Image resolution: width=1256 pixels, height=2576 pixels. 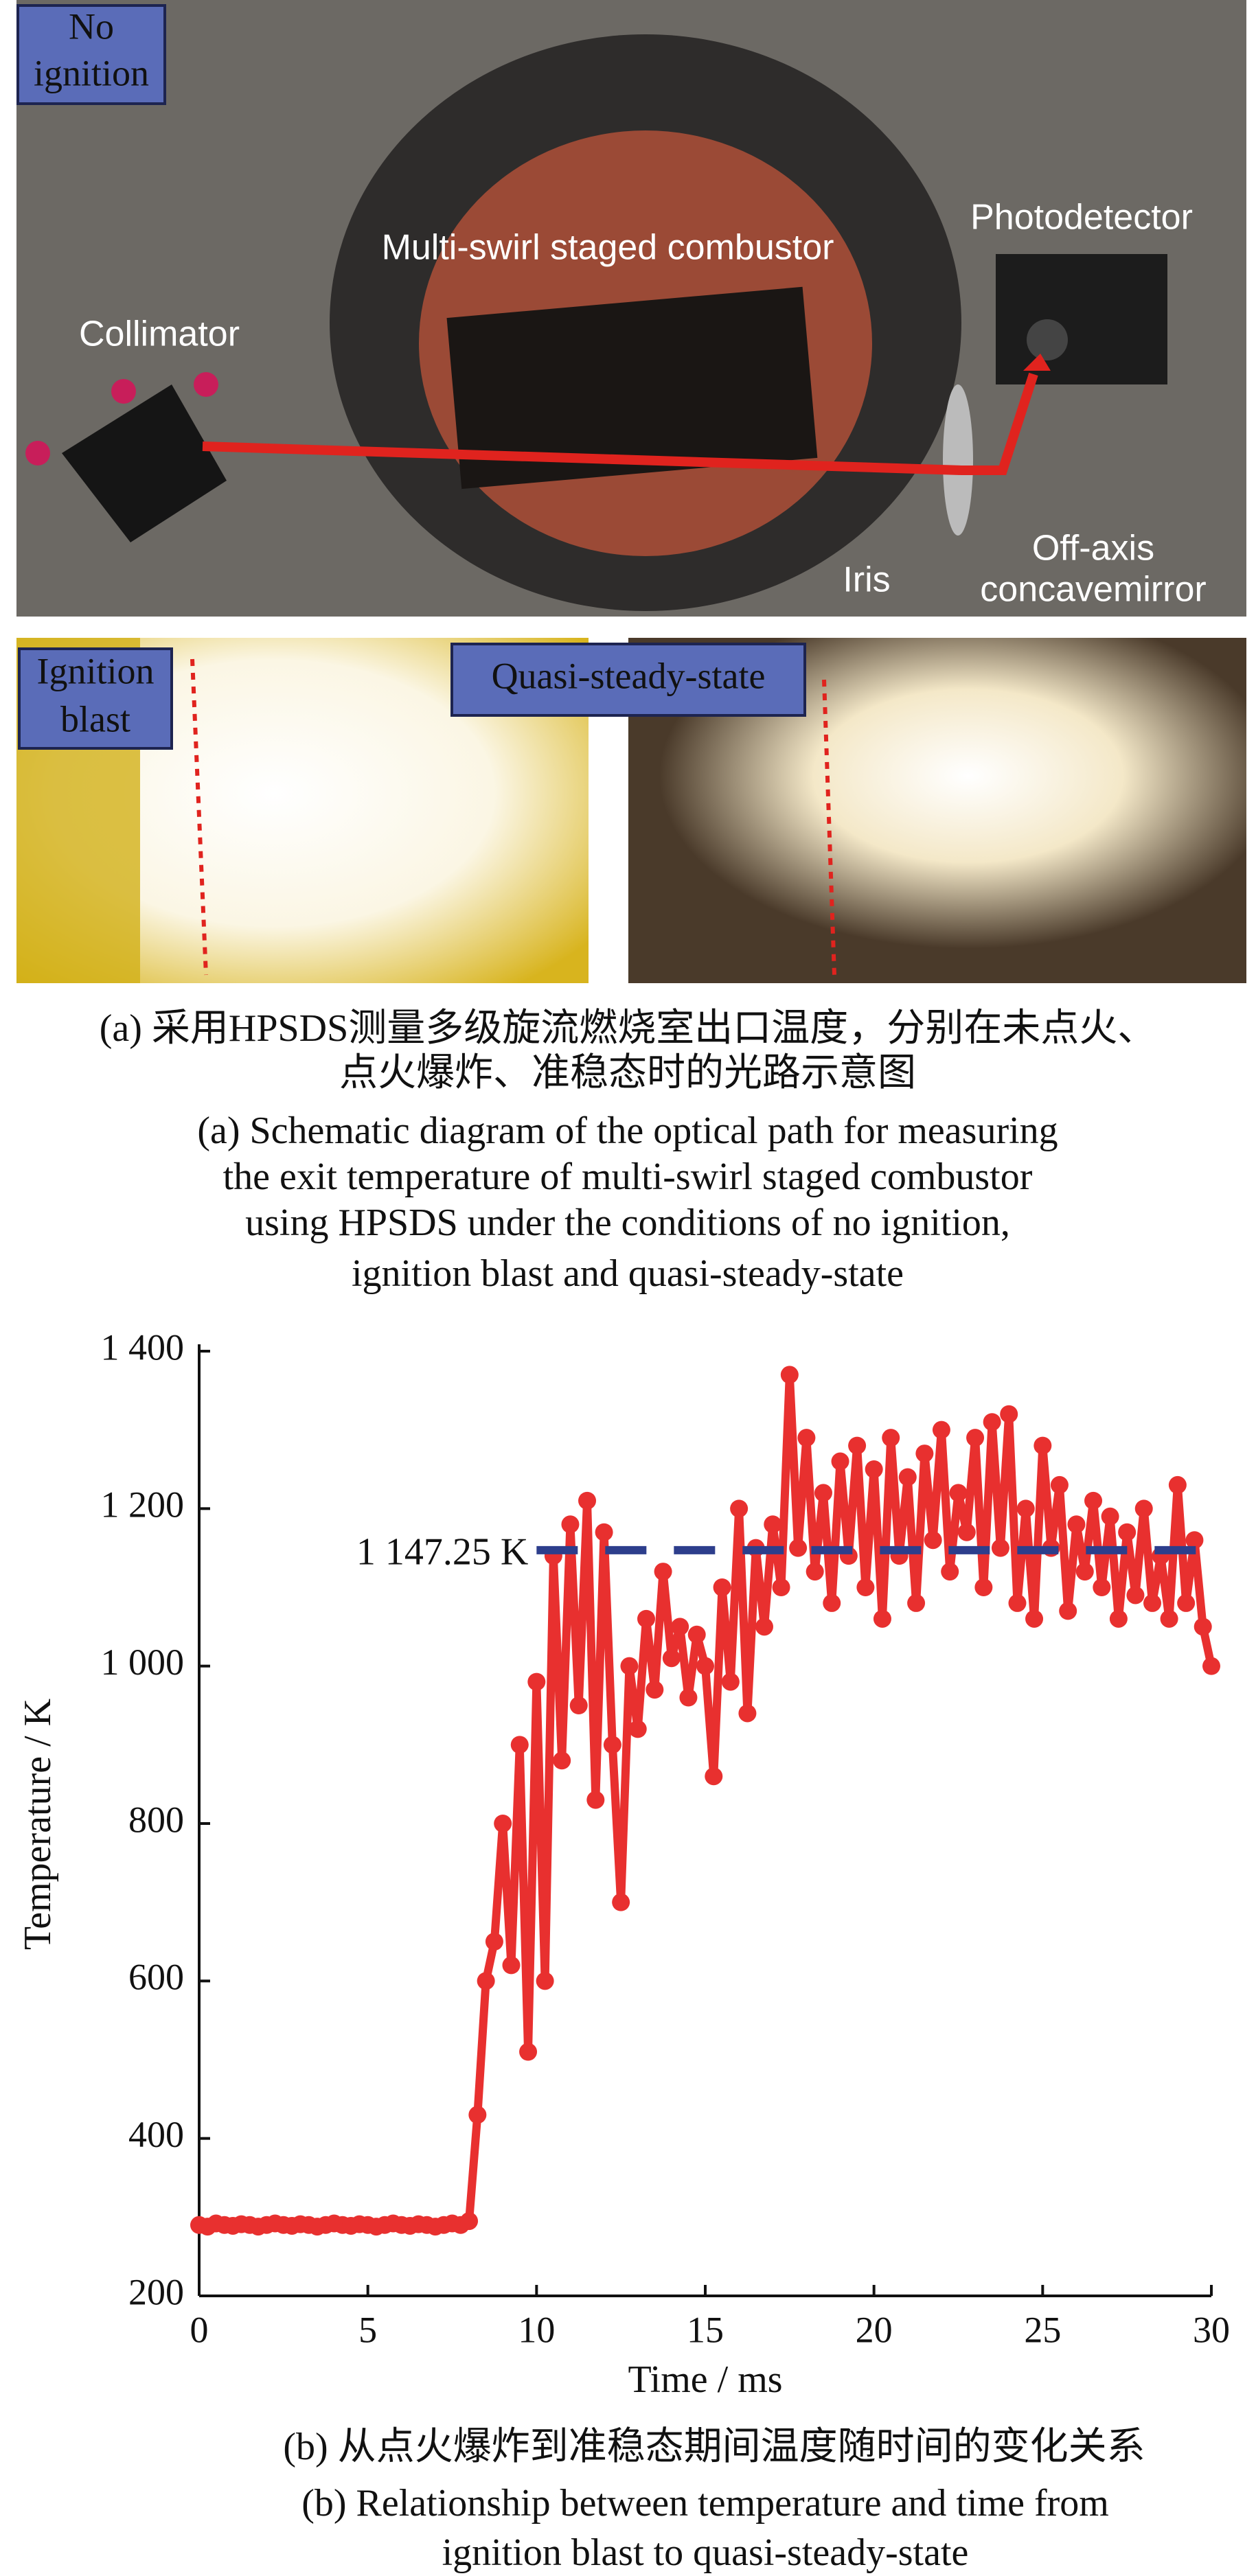 I want to click on caption: ignition blast and quasi-steady-state, so click(x=628, y=1273).